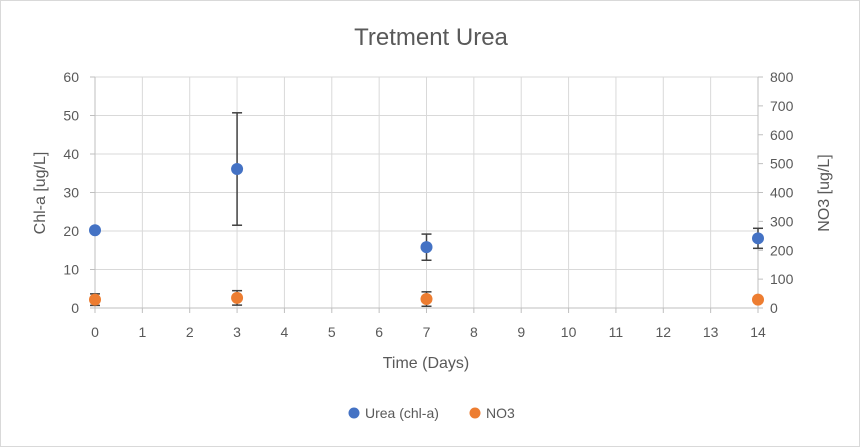 Image resolution: width=860 pixels, height=448 pixels. Describe the element at coordinates (332, 332) in the screenshot. I see `x-tick-label: 5` at that location.